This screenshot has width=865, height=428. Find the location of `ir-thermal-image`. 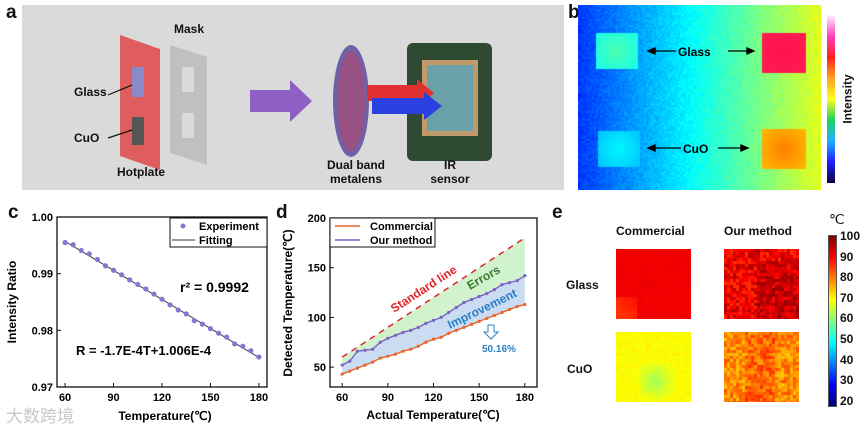

ir-thermal-image is located at coordinates (699, 97).